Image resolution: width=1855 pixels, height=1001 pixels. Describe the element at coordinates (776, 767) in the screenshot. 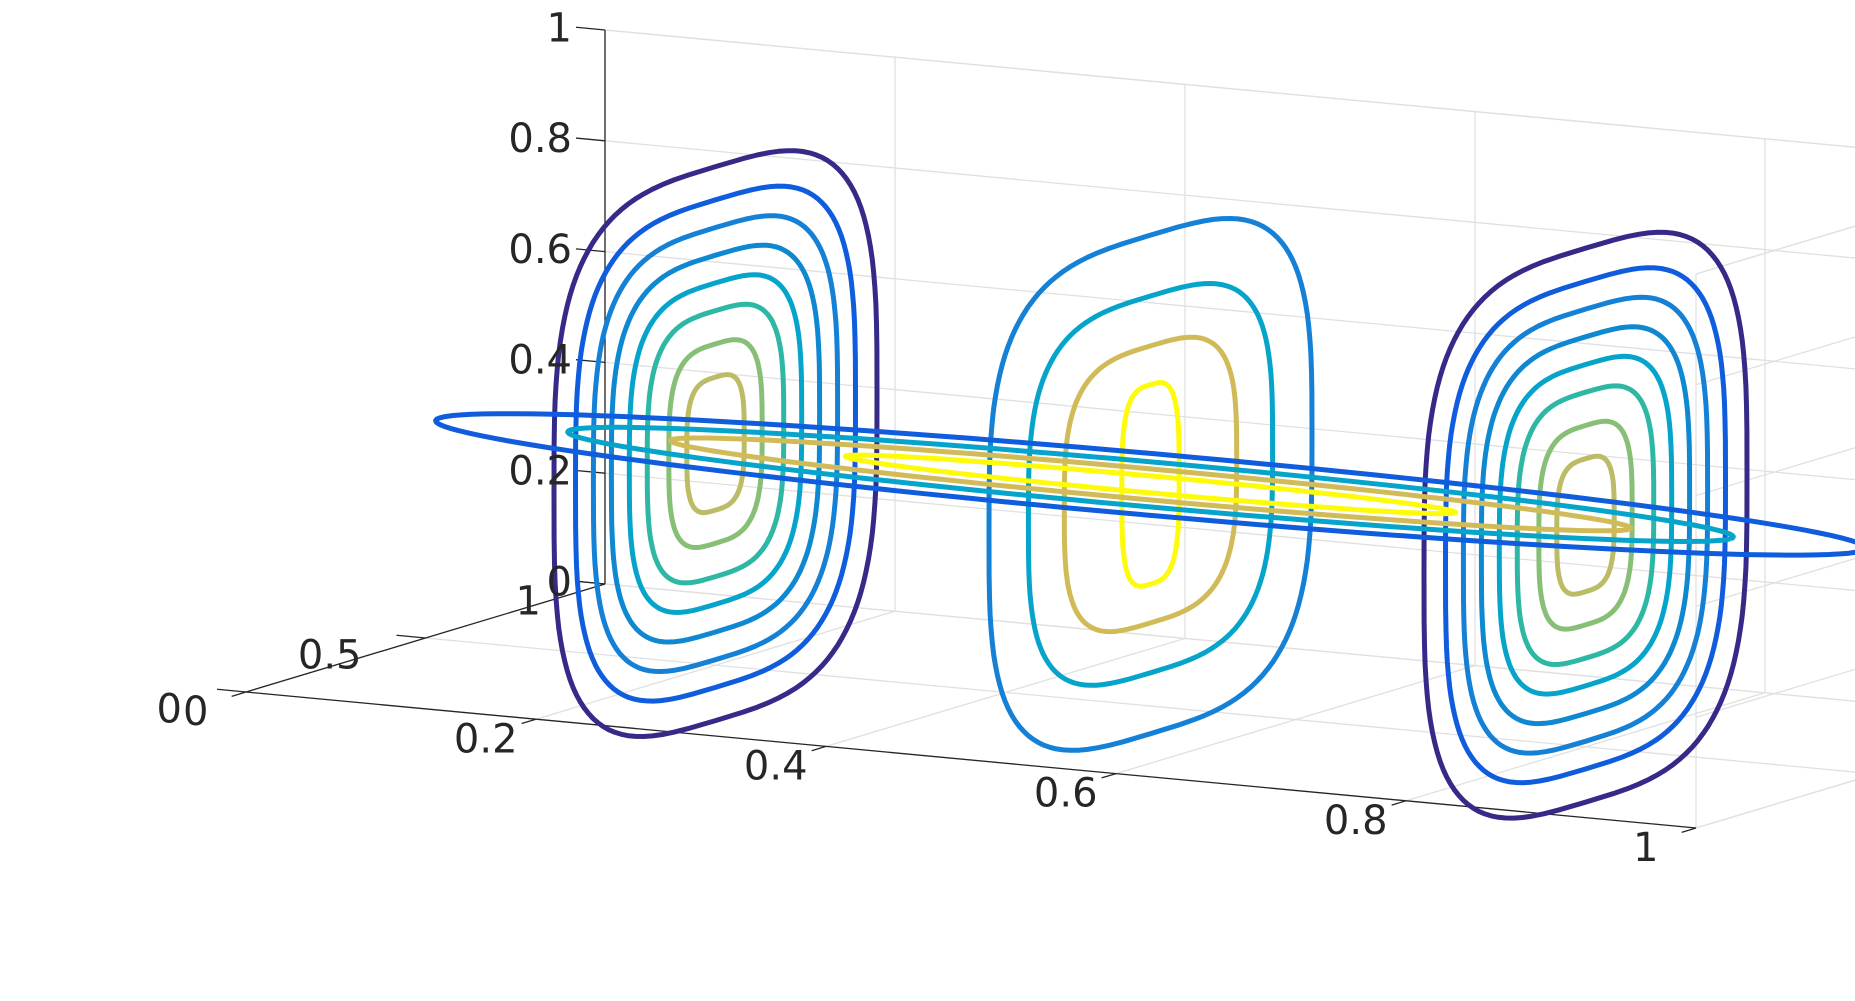

I see `x-tick-label: 0.4` at that location.